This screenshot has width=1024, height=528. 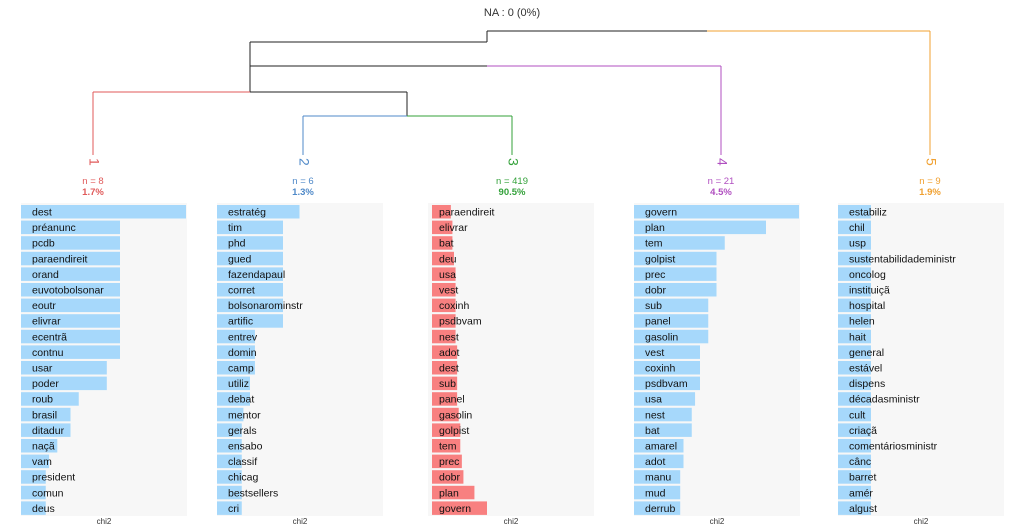 What do you see at coordinates (449, 369) in the screenshot?
I see `class-3-word-label: dest` at bounding box center [449, 369].